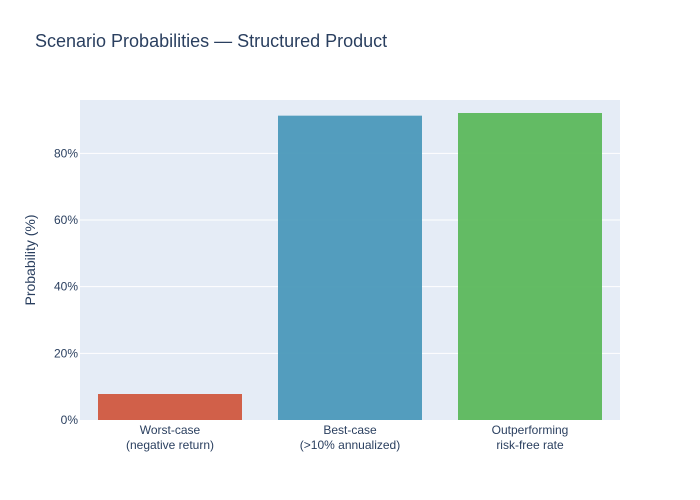 The height and width of the screenshot is (500, 700). Describe the element at coordinates (66, 153) in the screenshot. I see `y-tick-label: 80%` at that location.